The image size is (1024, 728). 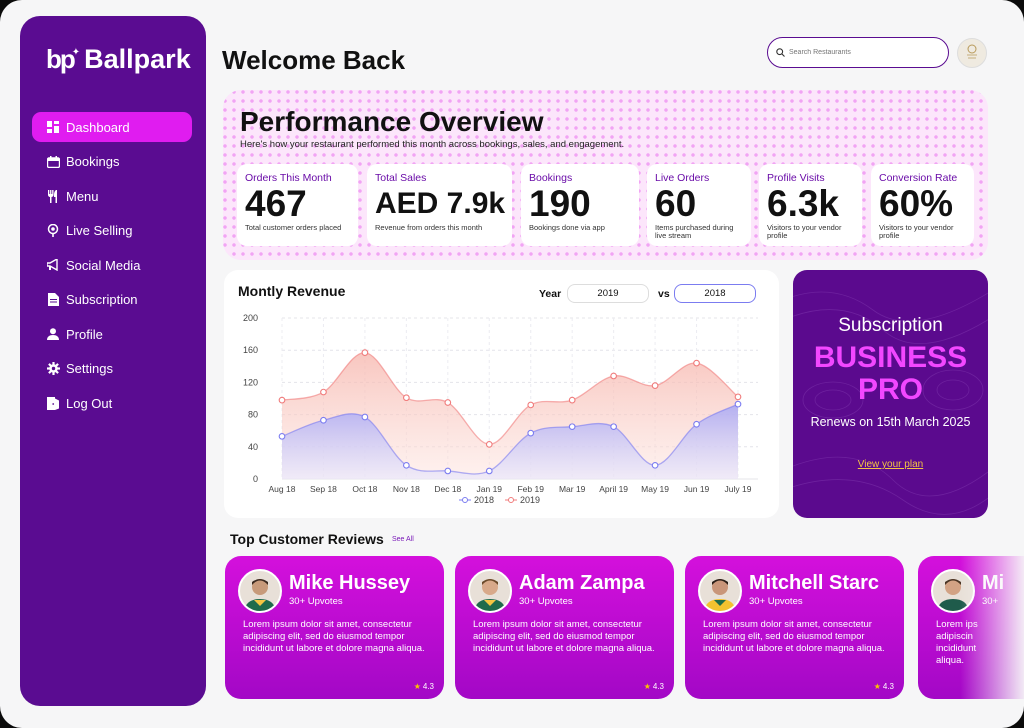 What do you see at coordinates (53, 369) in the screenshot?
I see `gear-icon` at bounding box center [53, 369].